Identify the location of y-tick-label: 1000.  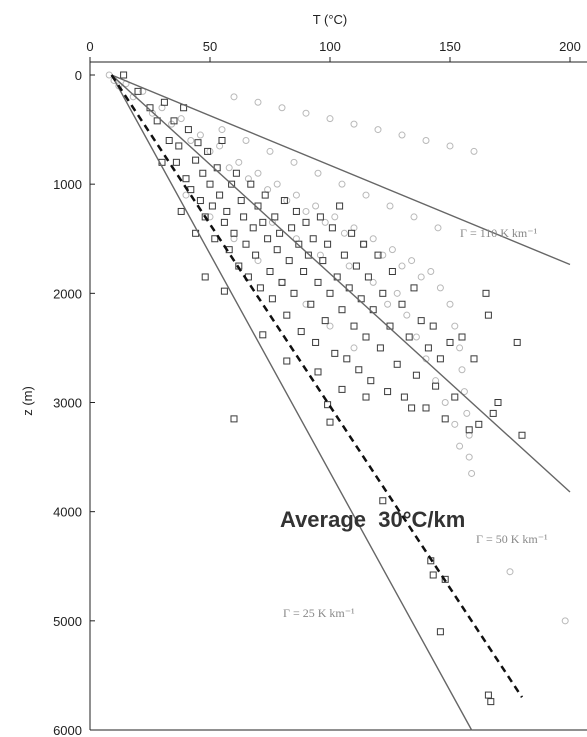
(67, 184).